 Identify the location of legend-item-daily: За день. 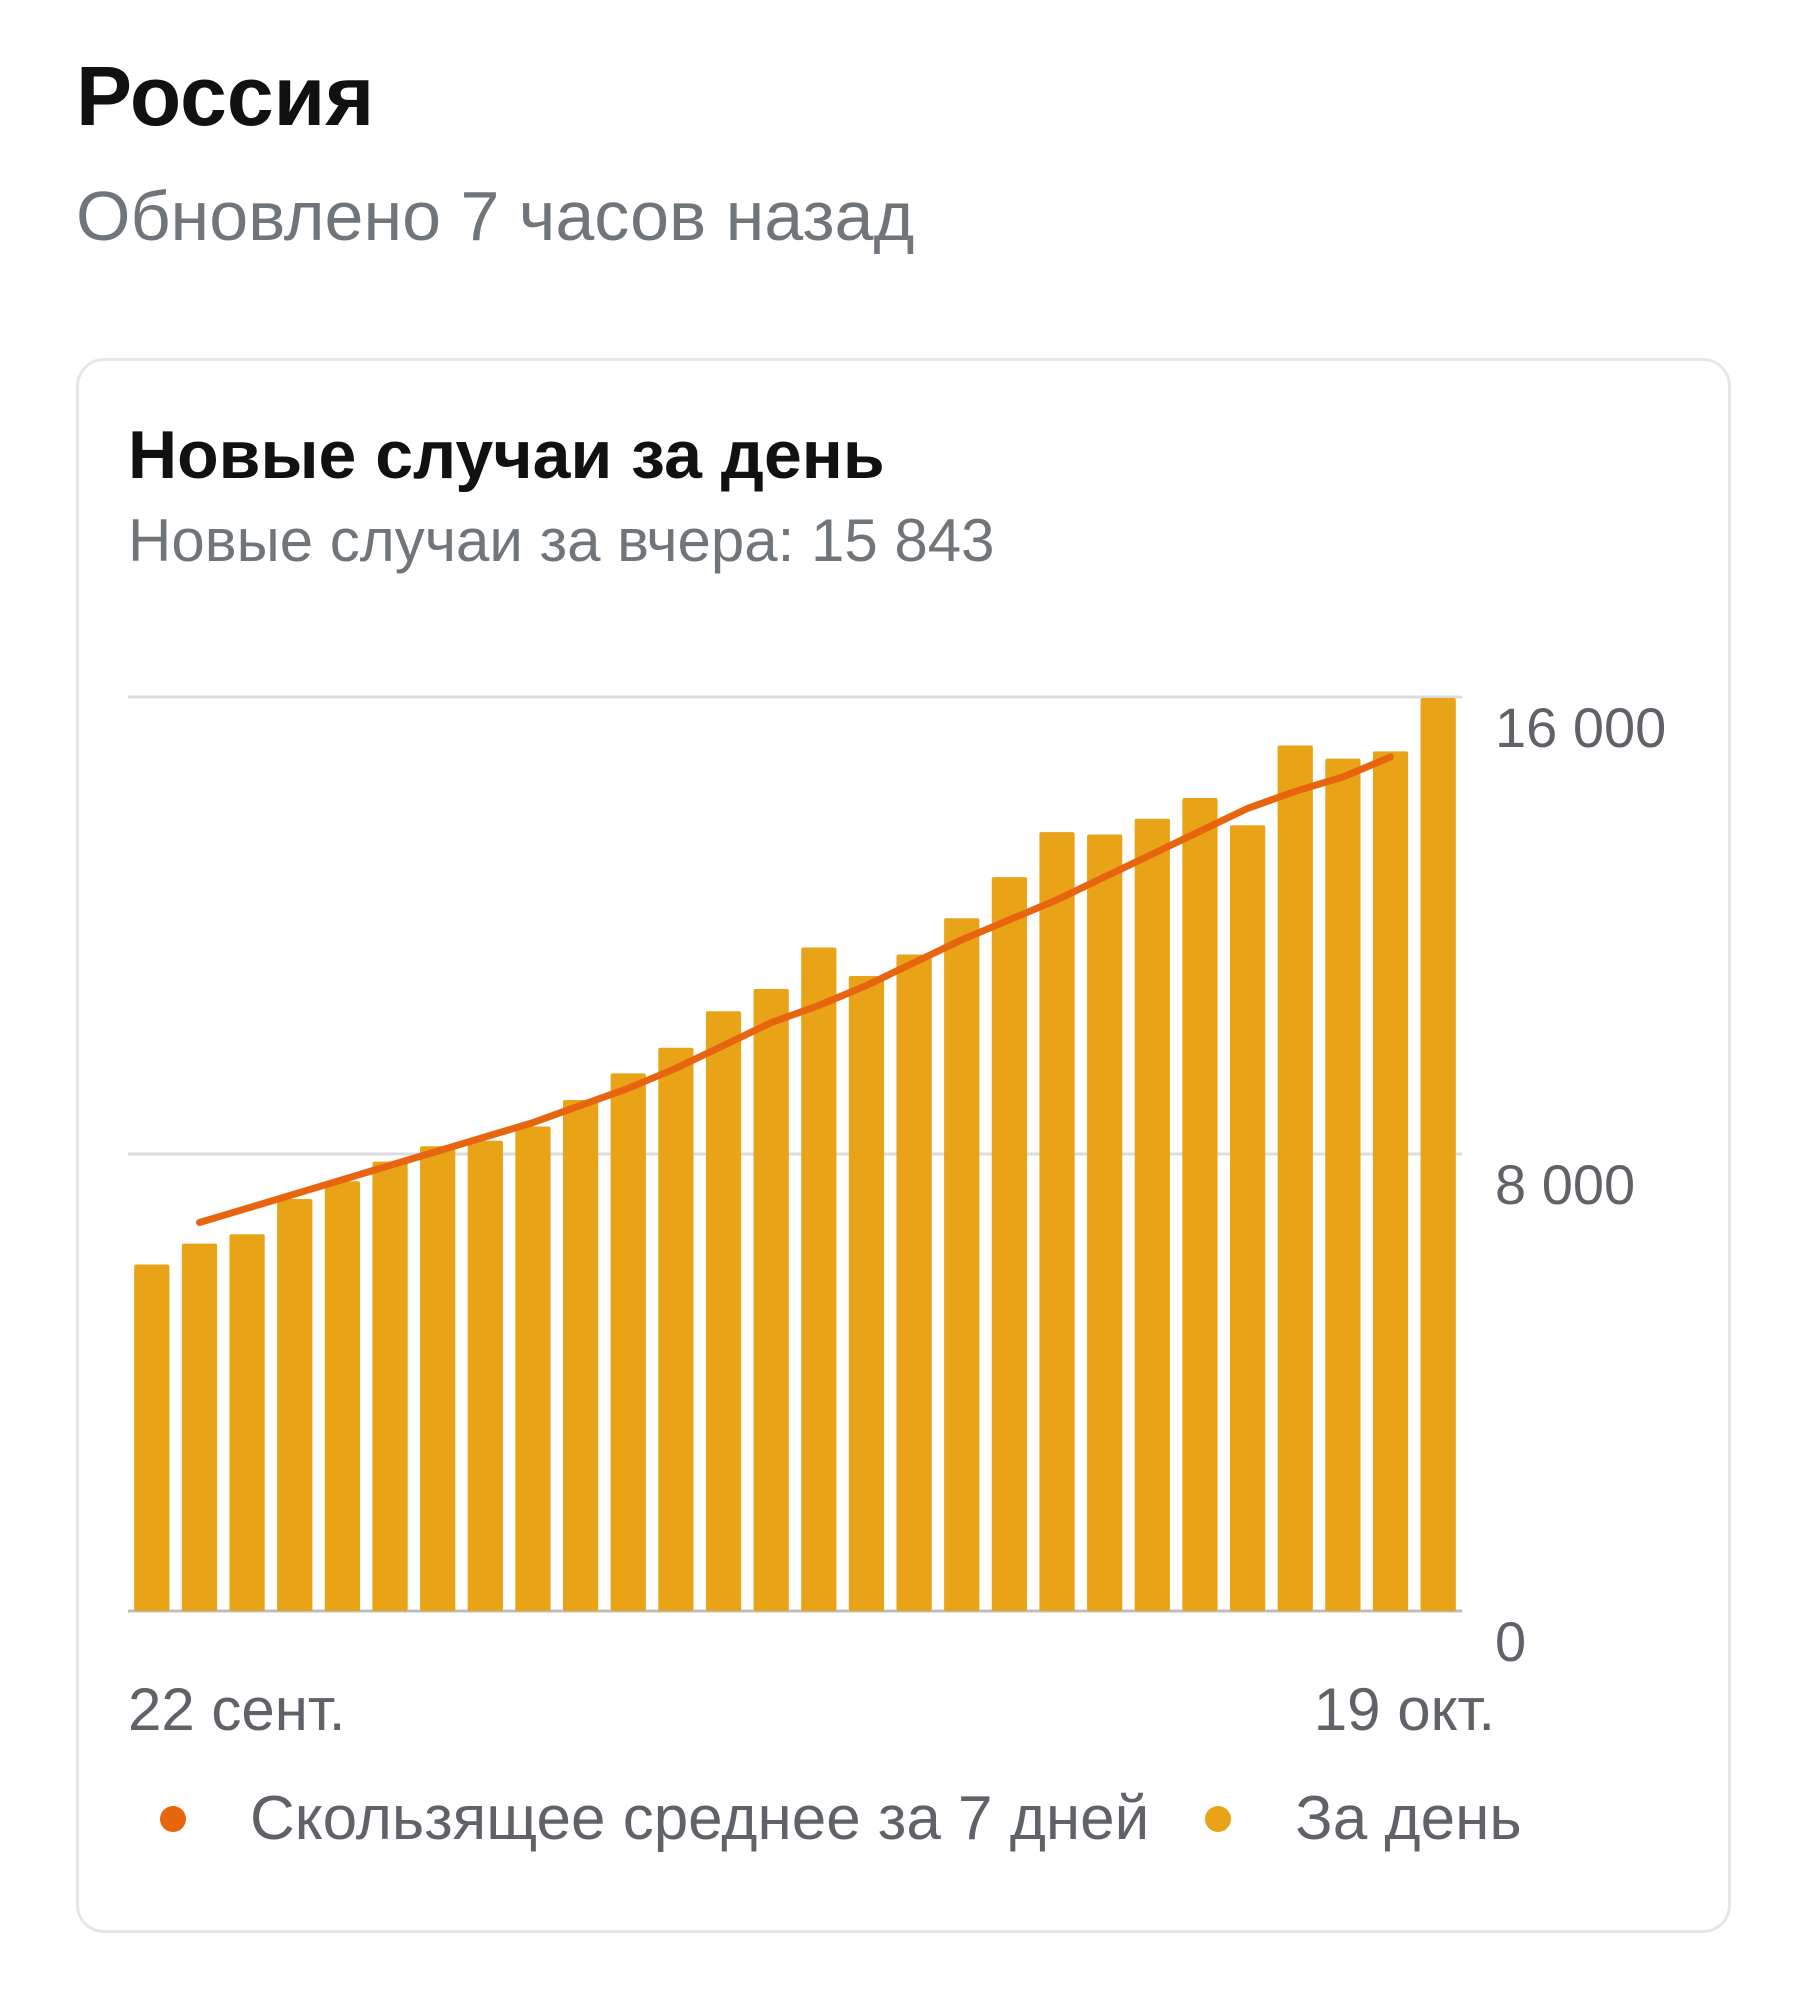
(1363, 1818).